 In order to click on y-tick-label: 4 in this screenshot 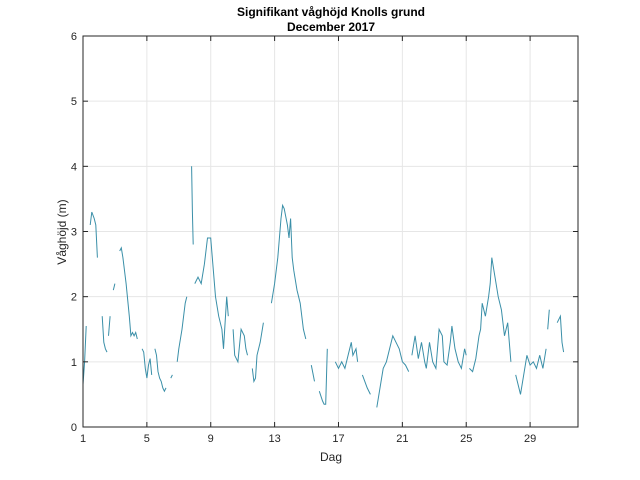, I will do `click(74, 167)`.